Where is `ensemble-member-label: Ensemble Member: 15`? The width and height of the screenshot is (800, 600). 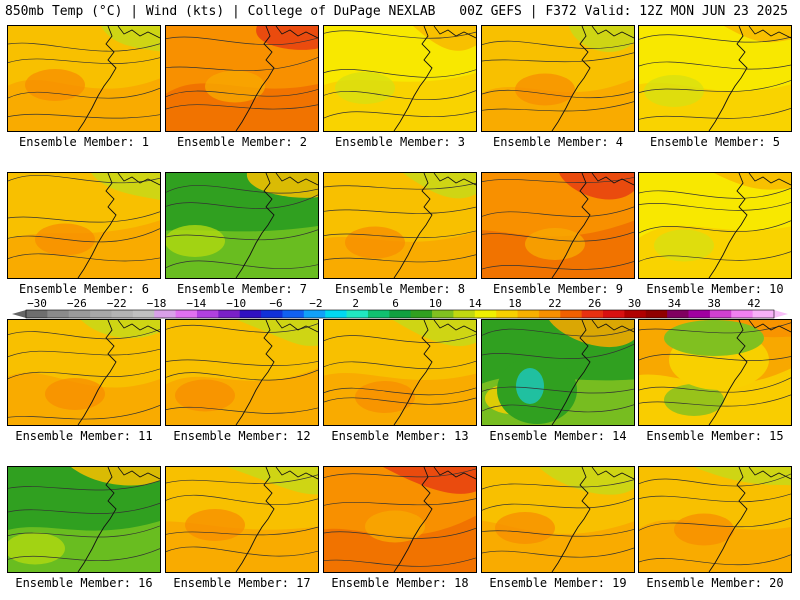 ensemble-member-label: Ensemble Member: 15 is located at coordinates (715, 436).